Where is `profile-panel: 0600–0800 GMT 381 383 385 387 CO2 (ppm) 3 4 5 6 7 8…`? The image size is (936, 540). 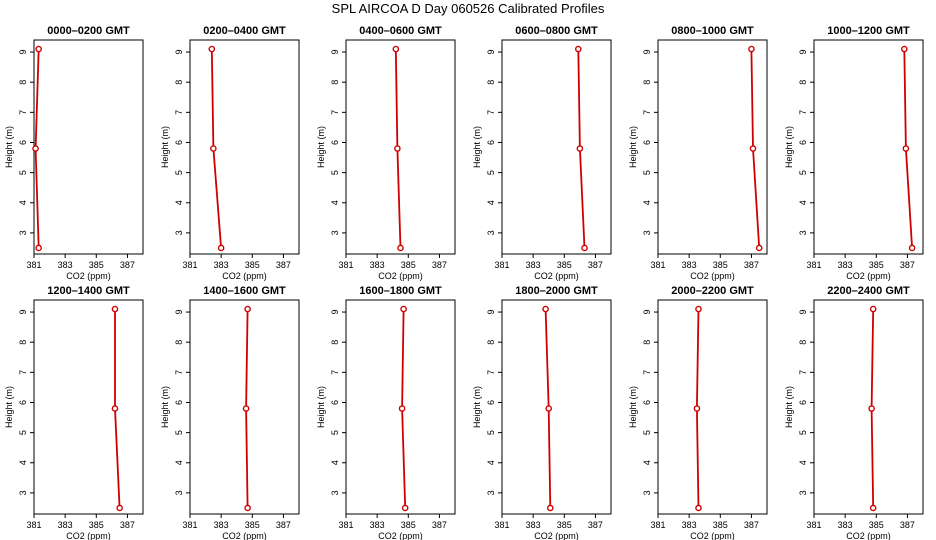
profile-panel: 0600–0800 GMT 381 383 385 387 CO2 (ppm) 3 4 5 6 7 8… is located at coordinates (542, 153).